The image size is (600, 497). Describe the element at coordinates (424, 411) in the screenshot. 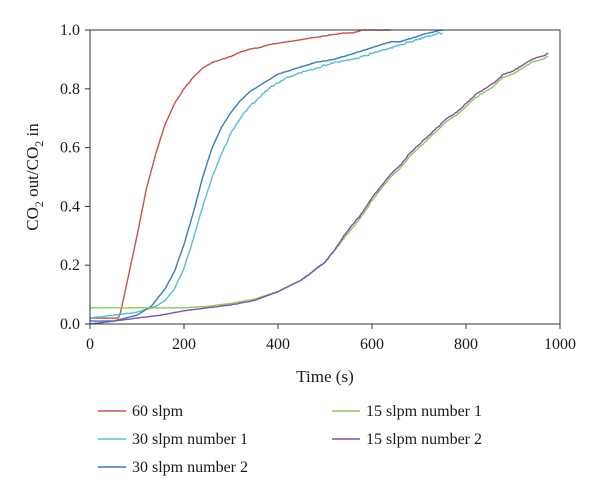

I see `legend-label: 15 slpm number 1` at that location.